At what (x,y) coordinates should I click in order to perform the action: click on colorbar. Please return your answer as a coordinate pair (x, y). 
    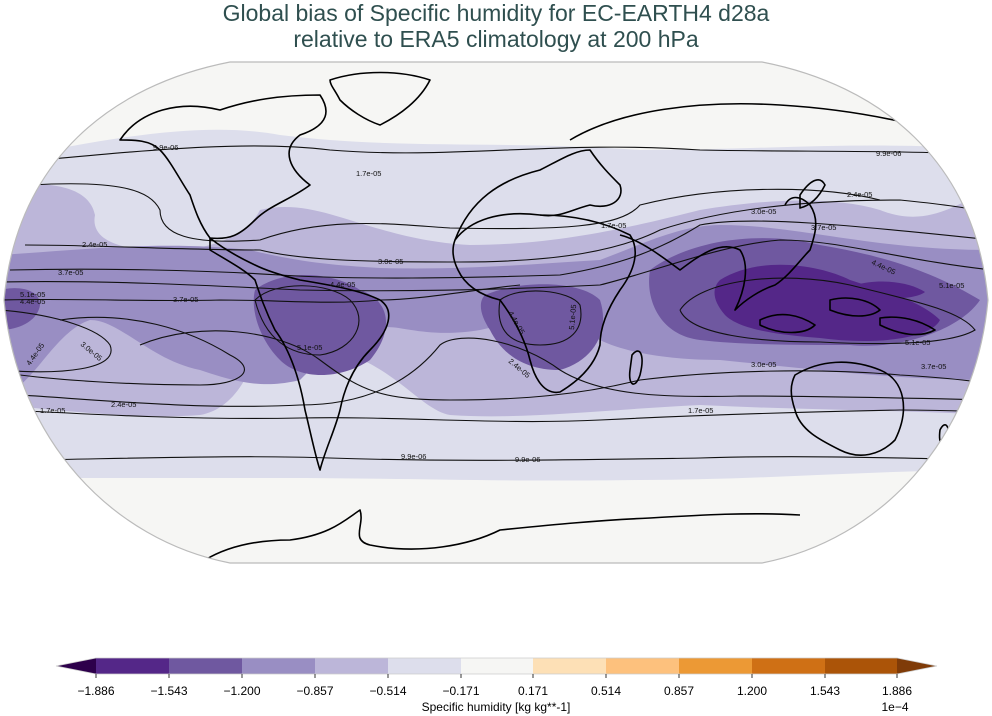
    Looking at the image, I should click on (496, 667).